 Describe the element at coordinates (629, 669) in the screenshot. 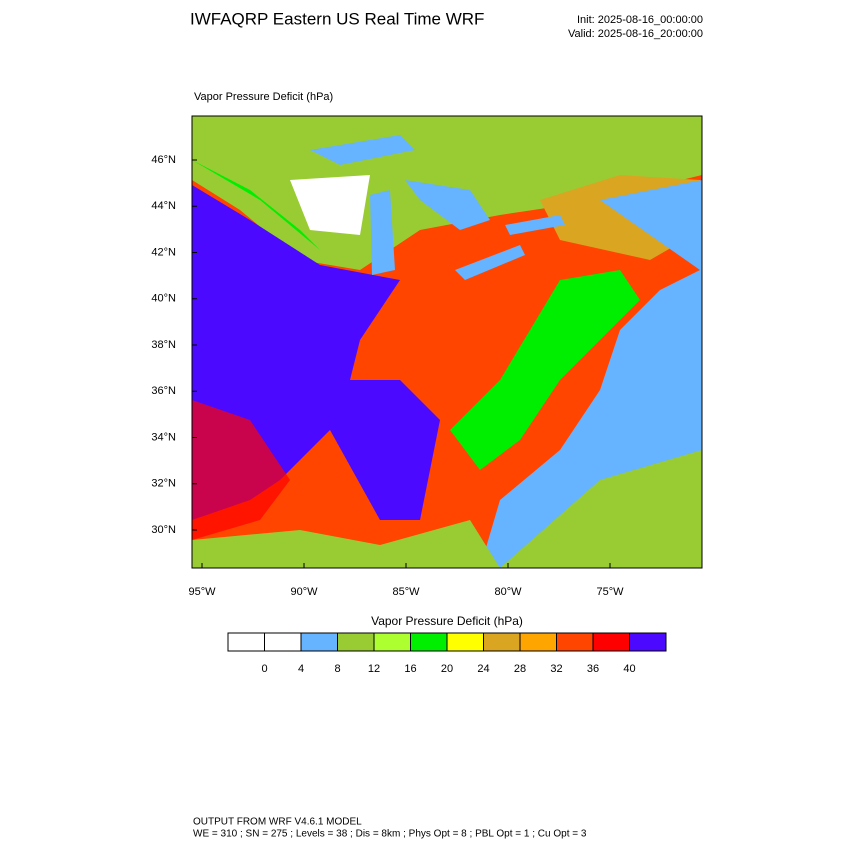

I see `colorbar-label: 40` at that location.